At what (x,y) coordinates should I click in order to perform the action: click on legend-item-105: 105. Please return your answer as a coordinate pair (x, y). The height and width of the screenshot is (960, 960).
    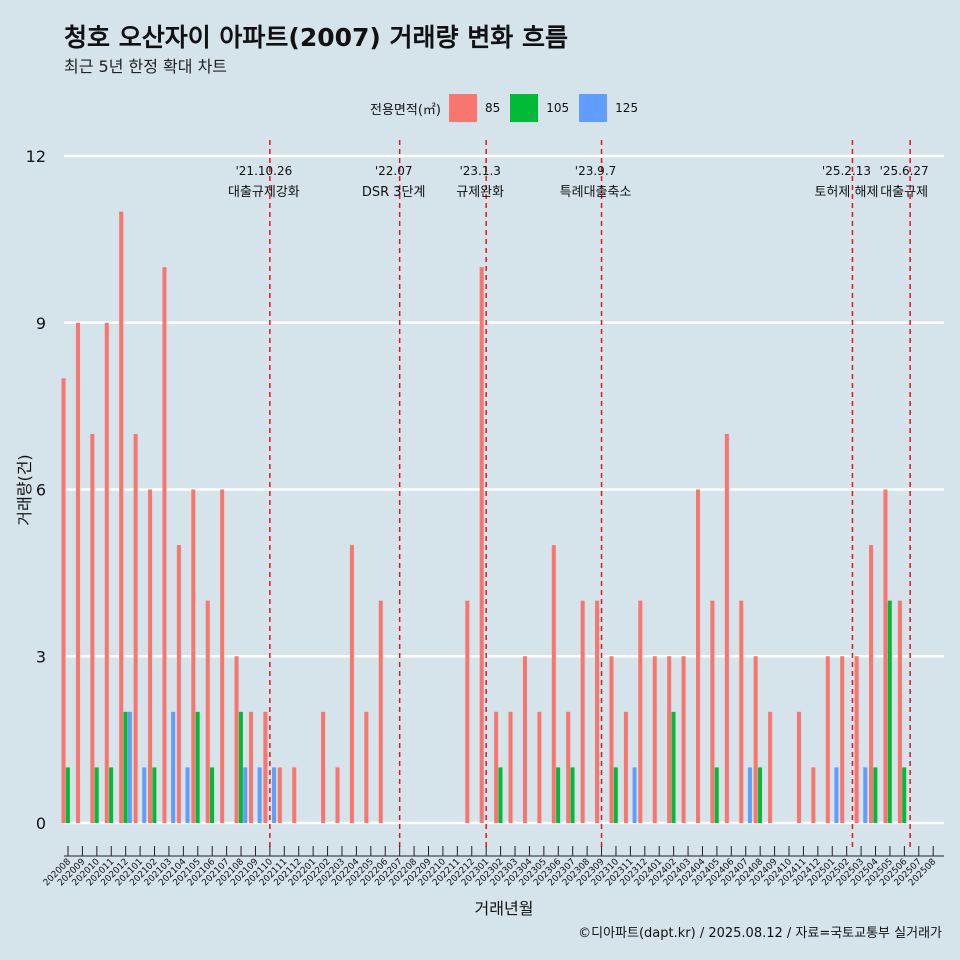
    Looking at the image, I should click on (539, 108).